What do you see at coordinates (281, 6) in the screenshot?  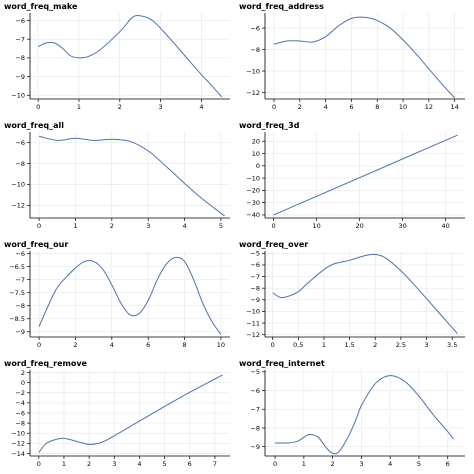 I see `panel-title: word_freq_address` at bounding box center [281, 6].